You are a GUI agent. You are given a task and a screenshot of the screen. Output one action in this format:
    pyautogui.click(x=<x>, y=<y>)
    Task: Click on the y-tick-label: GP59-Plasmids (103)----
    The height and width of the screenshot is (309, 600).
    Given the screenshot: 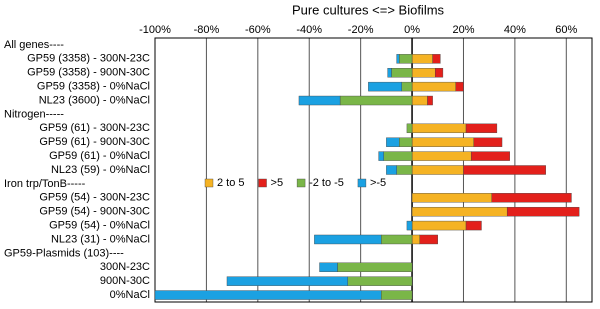 What is the action you would take?
    pyautogui.click(x=64, y=253)
    